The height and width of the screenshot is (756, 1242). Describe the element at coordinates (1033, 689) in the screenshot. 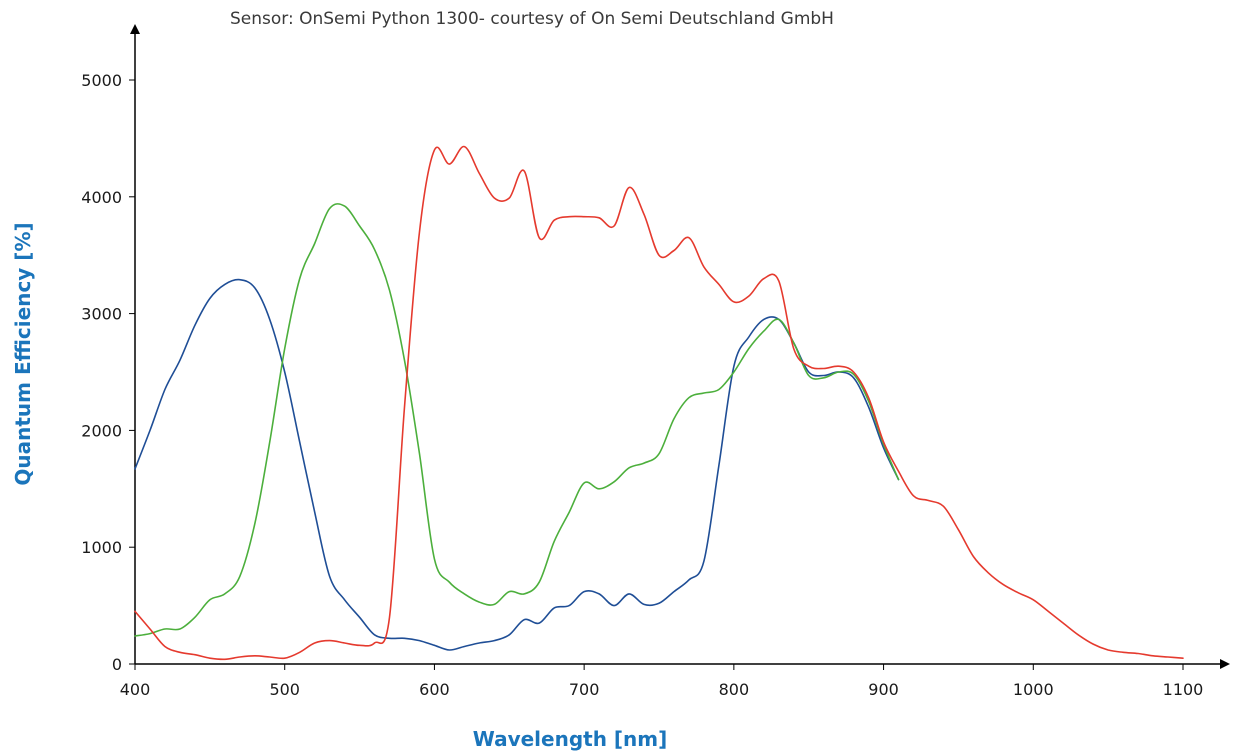

I see `x-tick-label: 1000` at that location.